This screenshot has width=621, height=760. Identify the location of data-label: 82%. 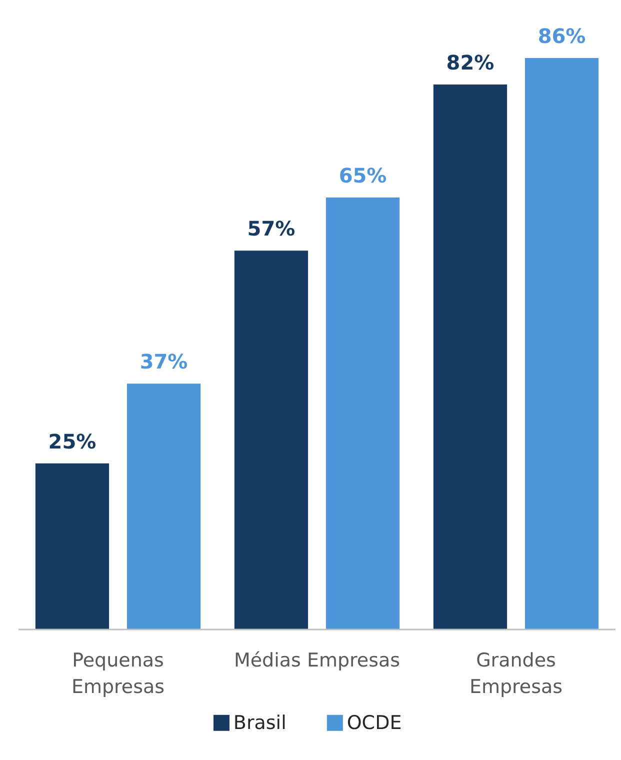
(470, 62).